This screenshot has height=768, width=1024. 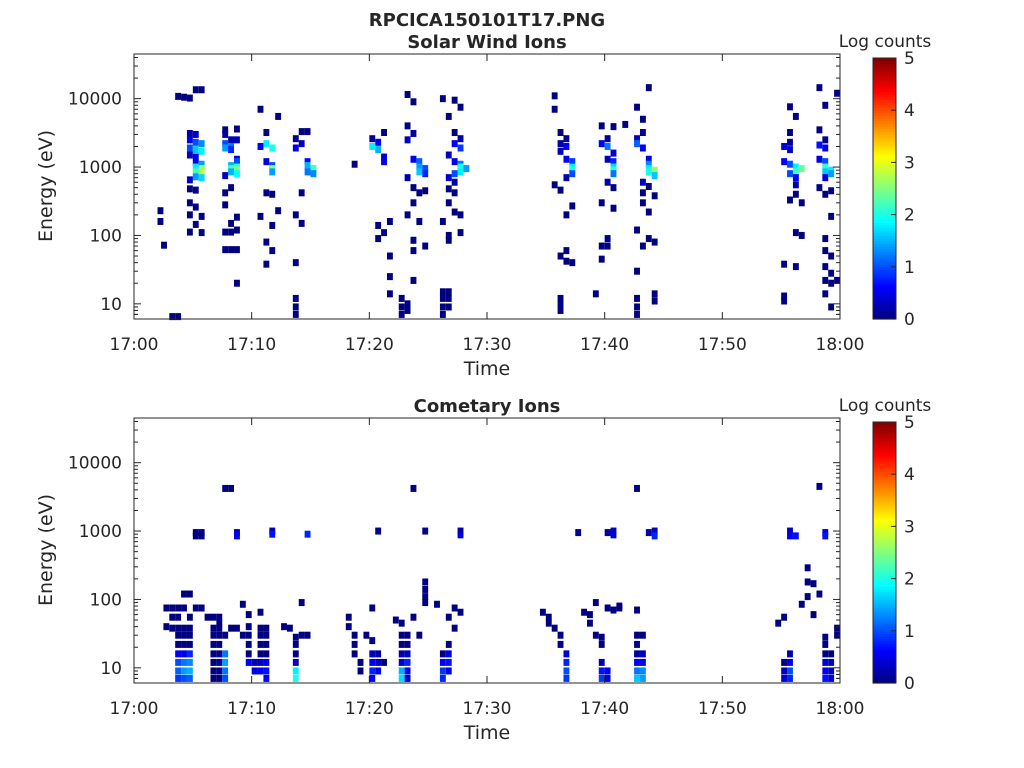 What do you see at coordinates (369, 709) in the screenshot?
I see `x-tick-label: 17:20` at bounding box center [369, 709].